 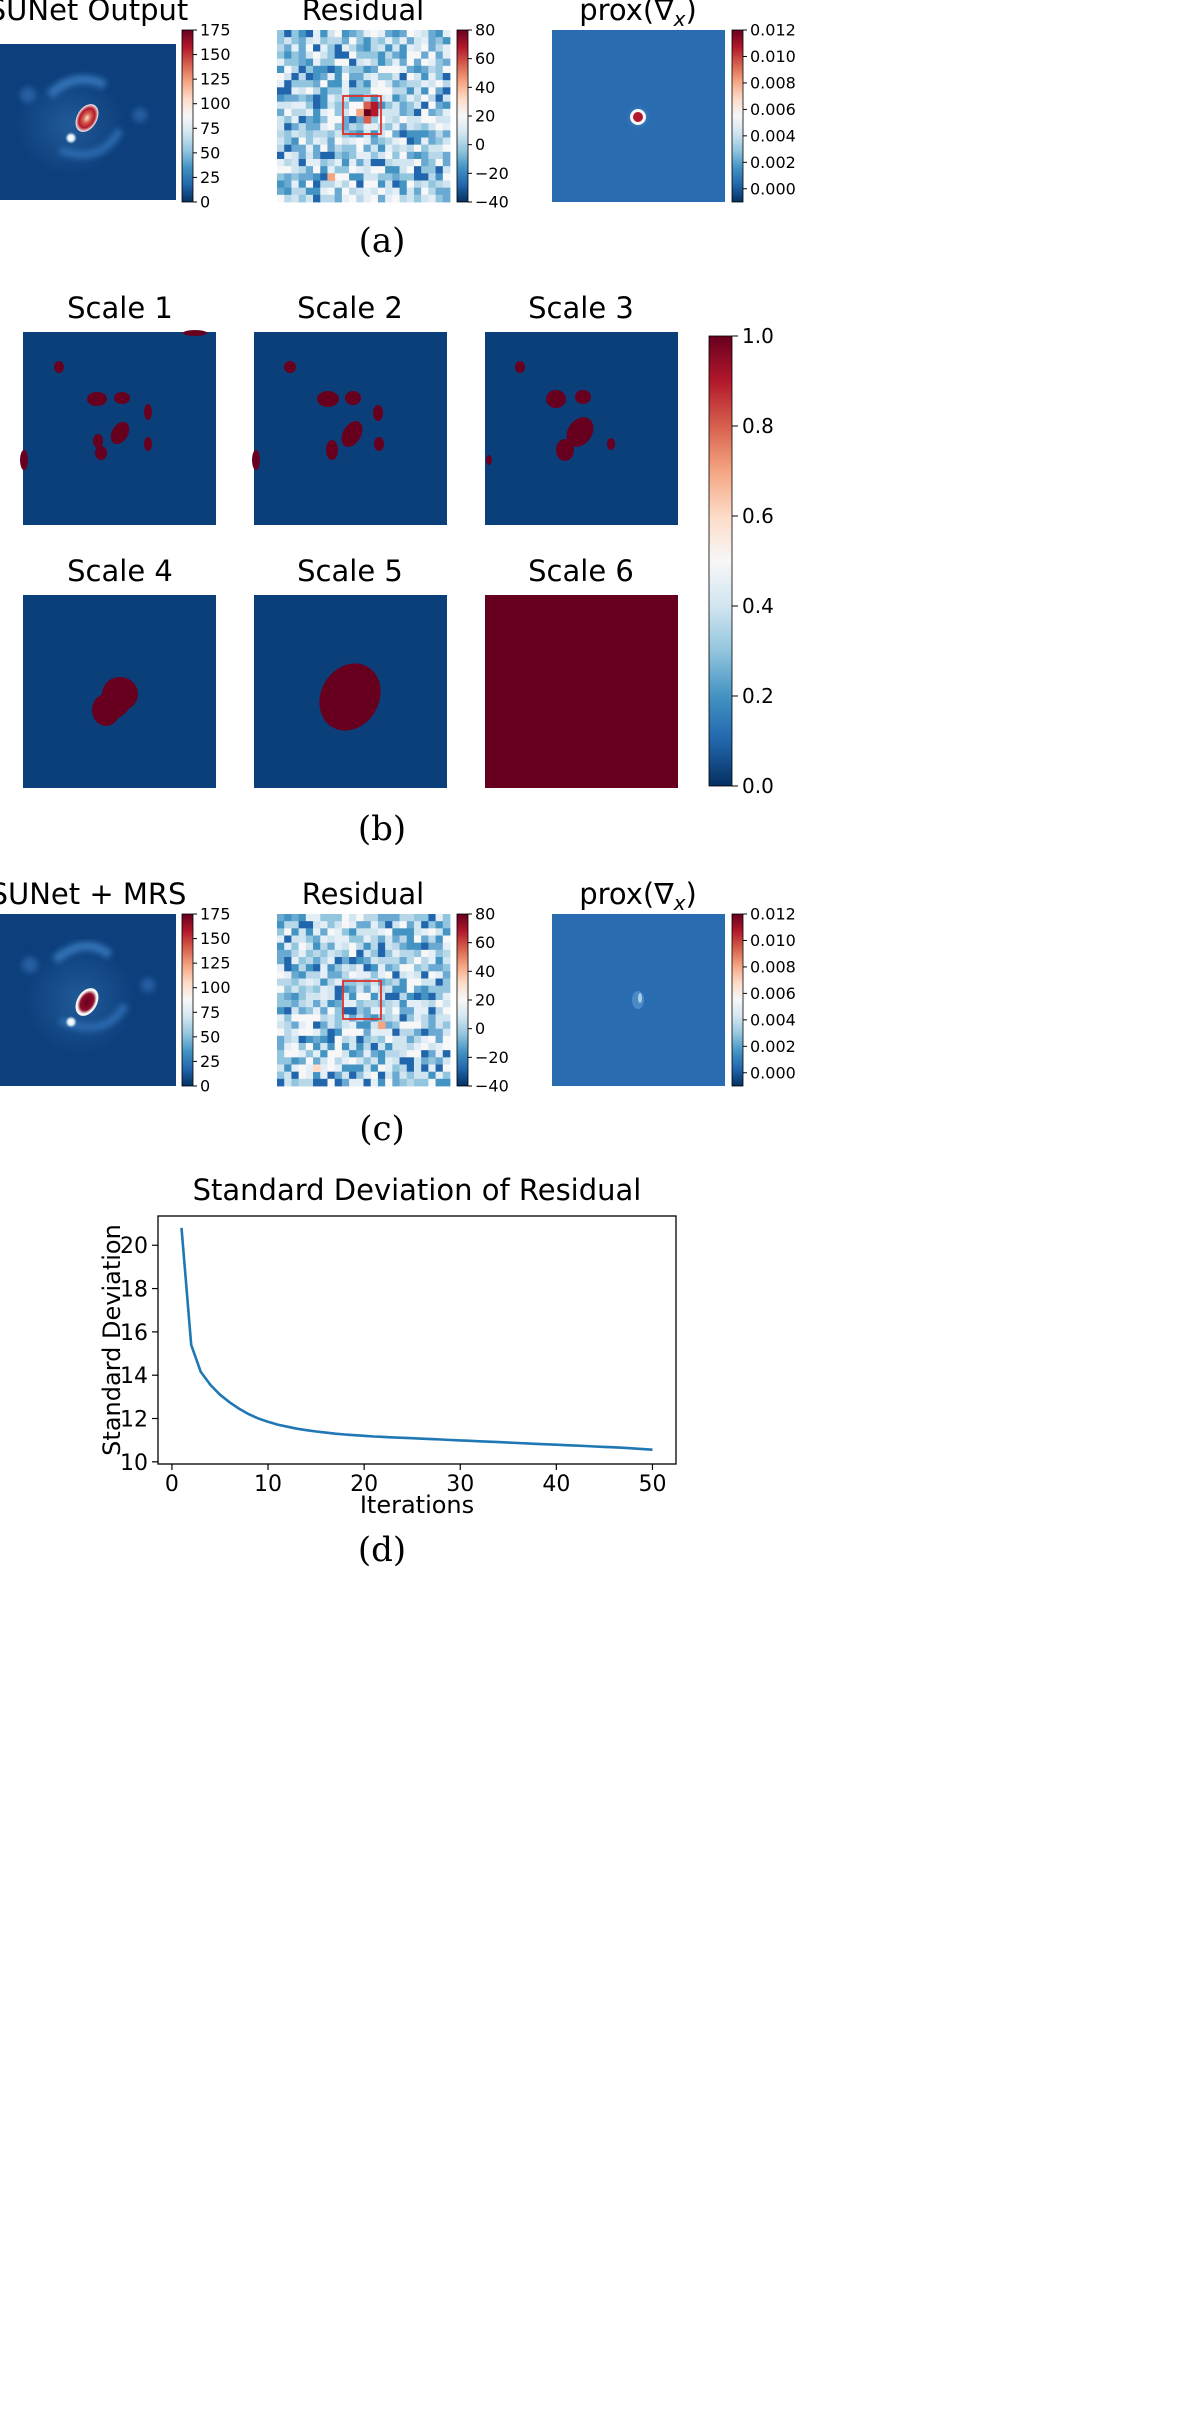 What do you see at coordinates (417, 1190) in the screenshot?
I see `chart-title: Standard Deviation of Residual` at bounding box center [417, 1190].